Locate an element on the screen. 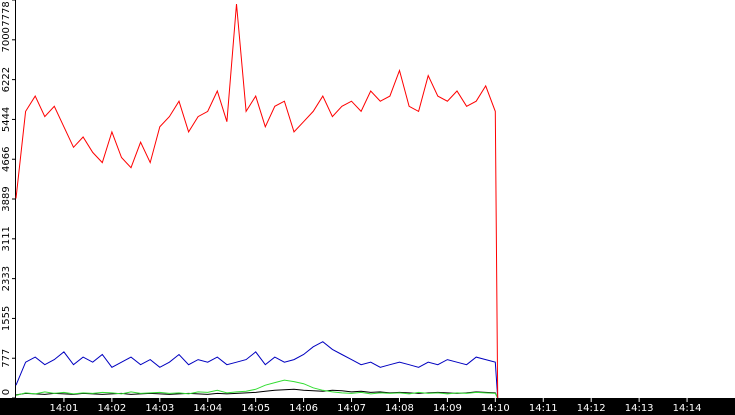 The height and width of the screenshot is (415, 735). y-tick-label: 7778 is located at coordinates (6, 13).